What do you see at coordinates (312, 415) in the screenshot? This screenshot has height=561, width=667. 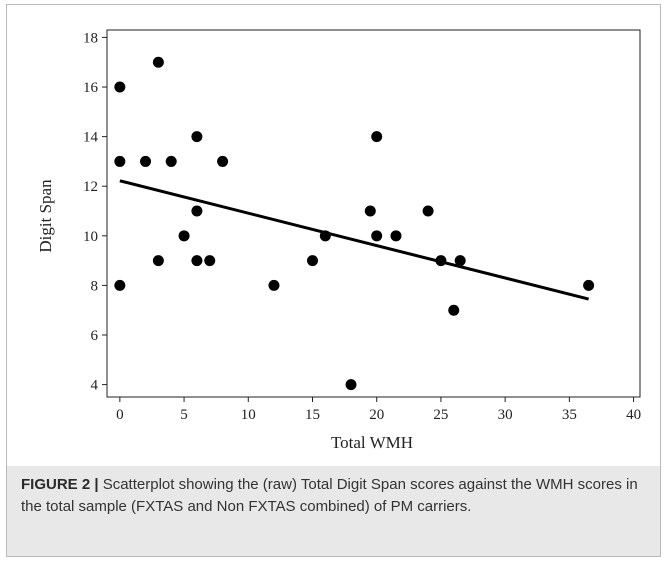 I see `x-tick-label: 15` at bounding box center [312, 415].